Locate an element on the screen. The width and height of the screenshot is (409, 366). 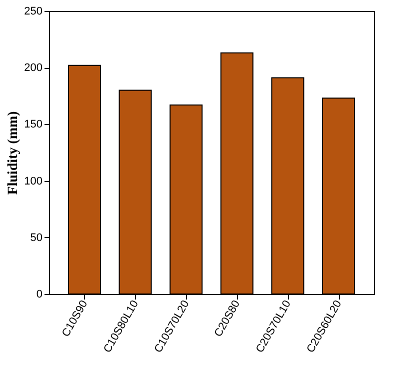
y-tick-label: 0 is located at coordinates (39, 294).